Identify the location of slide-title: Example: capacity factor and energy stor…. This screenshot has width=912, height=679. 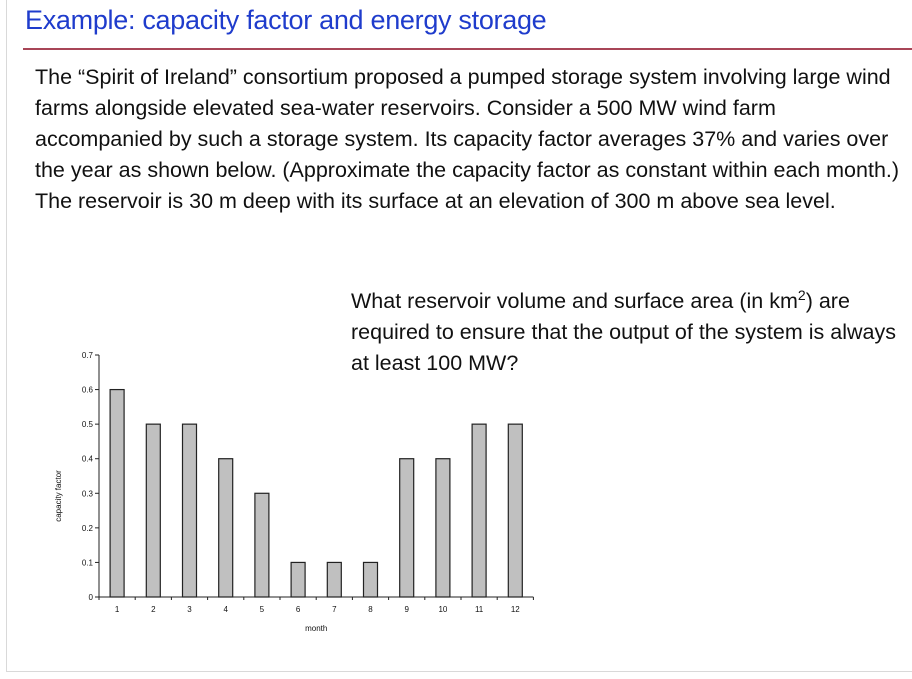
(286, 20).